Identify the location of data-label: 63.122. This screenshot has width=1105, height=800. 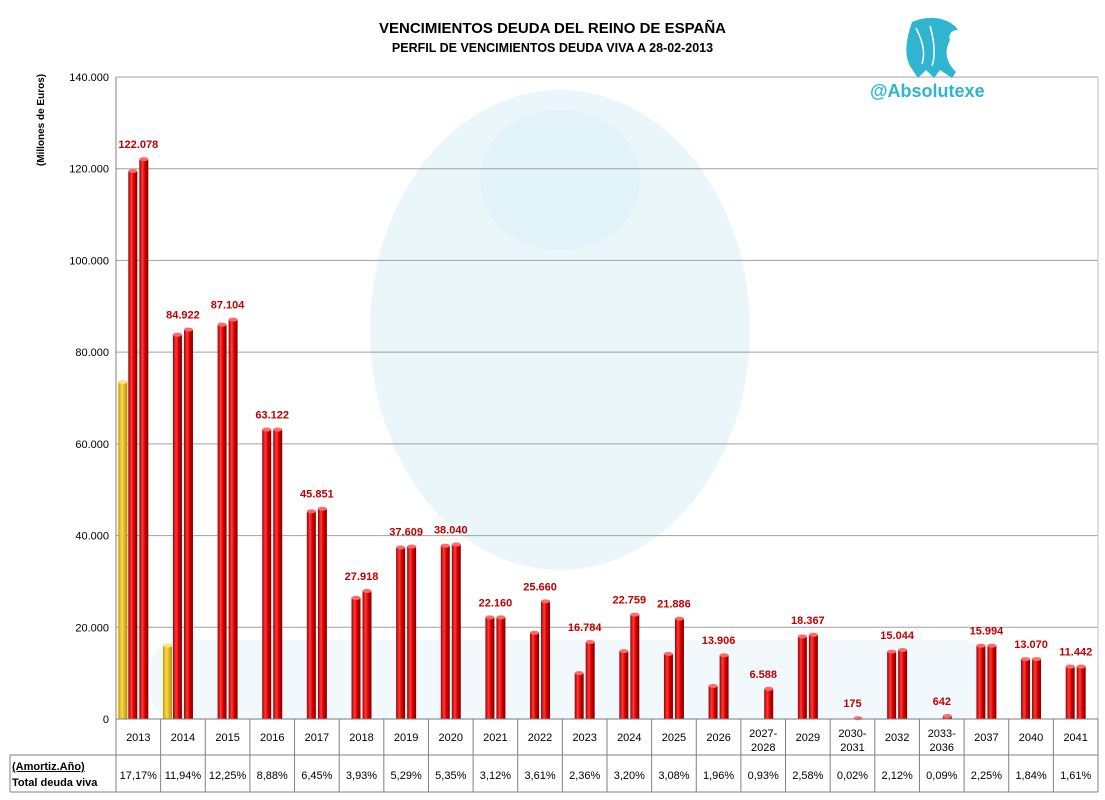
(272, 416).